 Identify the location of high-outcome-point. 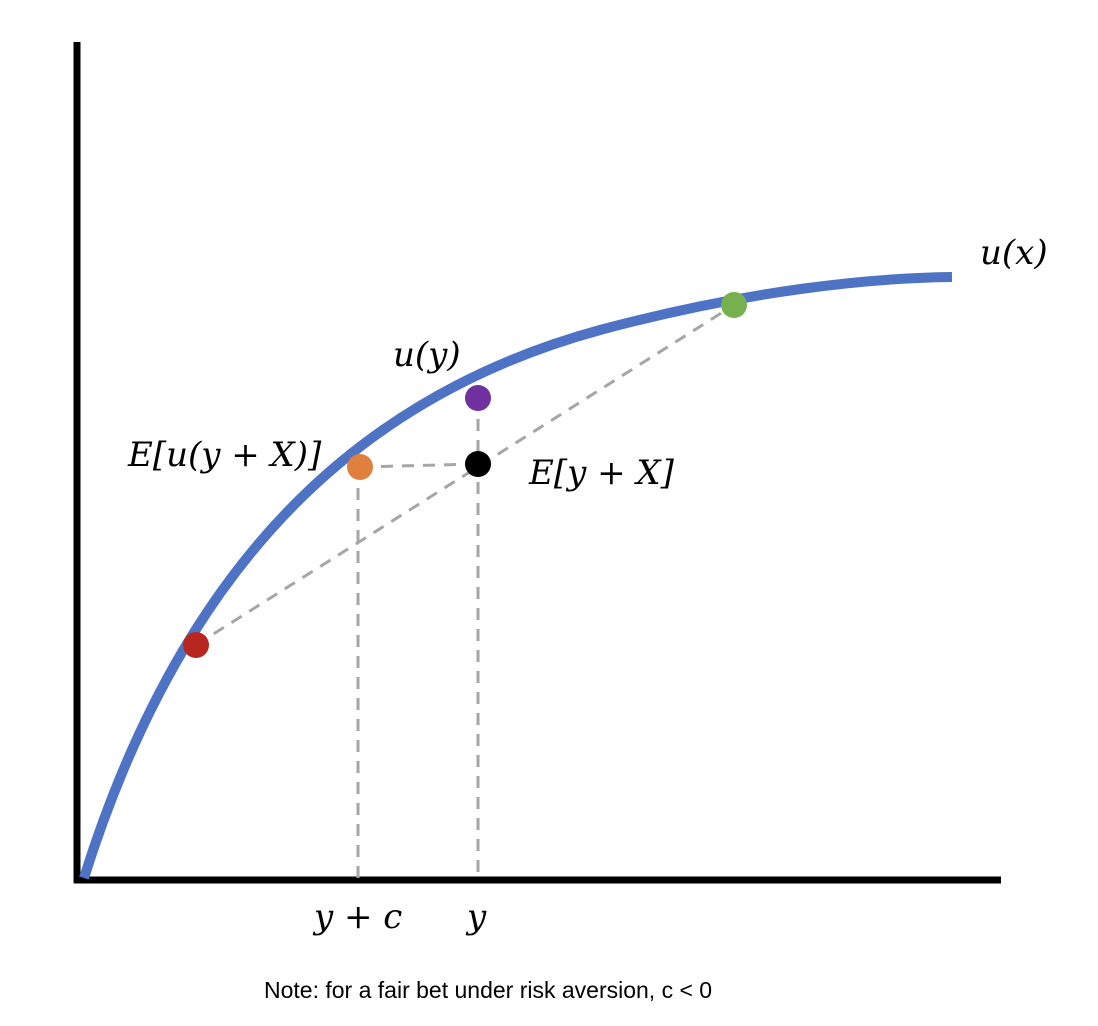
(734, 305).